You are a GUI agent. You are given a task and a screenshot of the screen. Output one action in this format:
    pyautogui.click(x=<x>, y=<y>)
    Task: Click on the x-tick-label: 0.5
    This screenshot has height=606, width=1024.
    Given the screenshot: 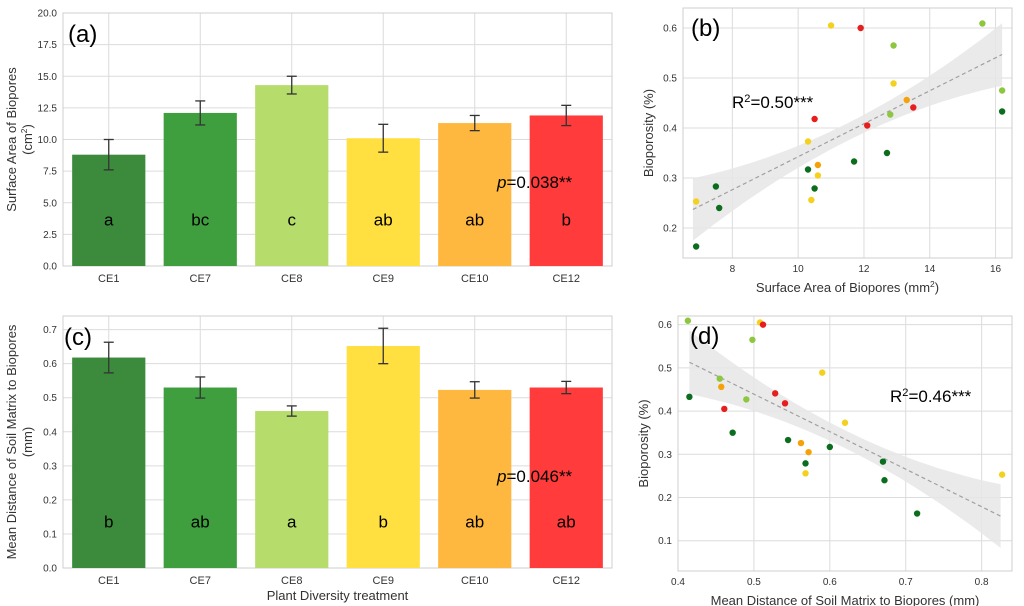 What is the action you would take?
    pyautogui.click(x=754, y=582)
    